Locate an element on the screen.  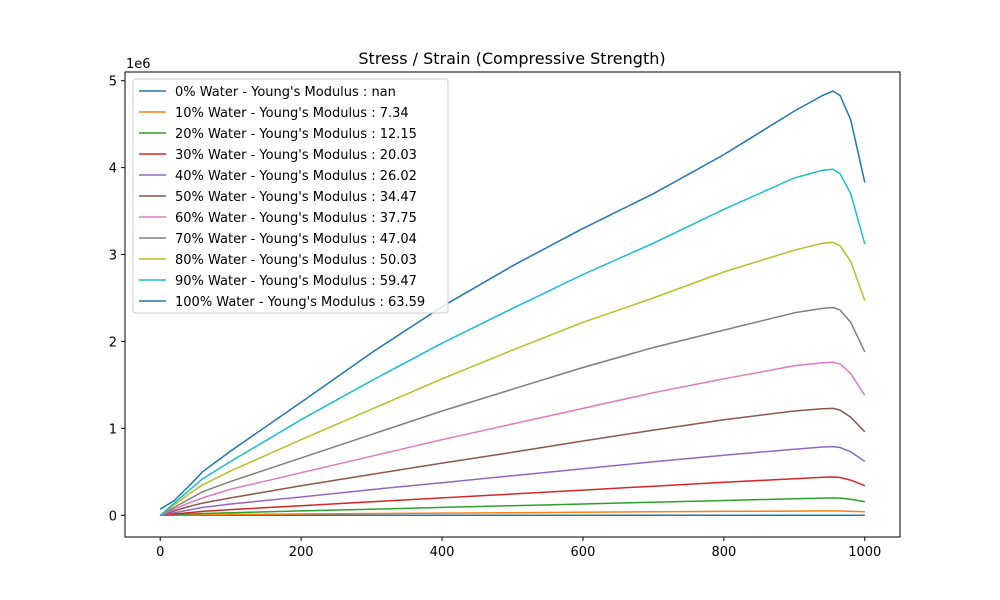
y-axis-offset-label: 1e6 is located at coordinates (138, 64).